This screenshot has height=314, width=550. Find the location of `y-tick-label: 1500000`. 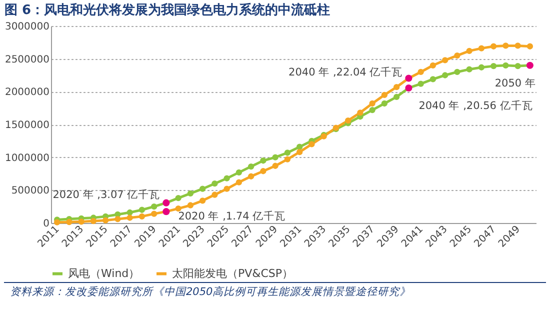

y-tick-label: 1500000 is located at coordinates (27, 125).